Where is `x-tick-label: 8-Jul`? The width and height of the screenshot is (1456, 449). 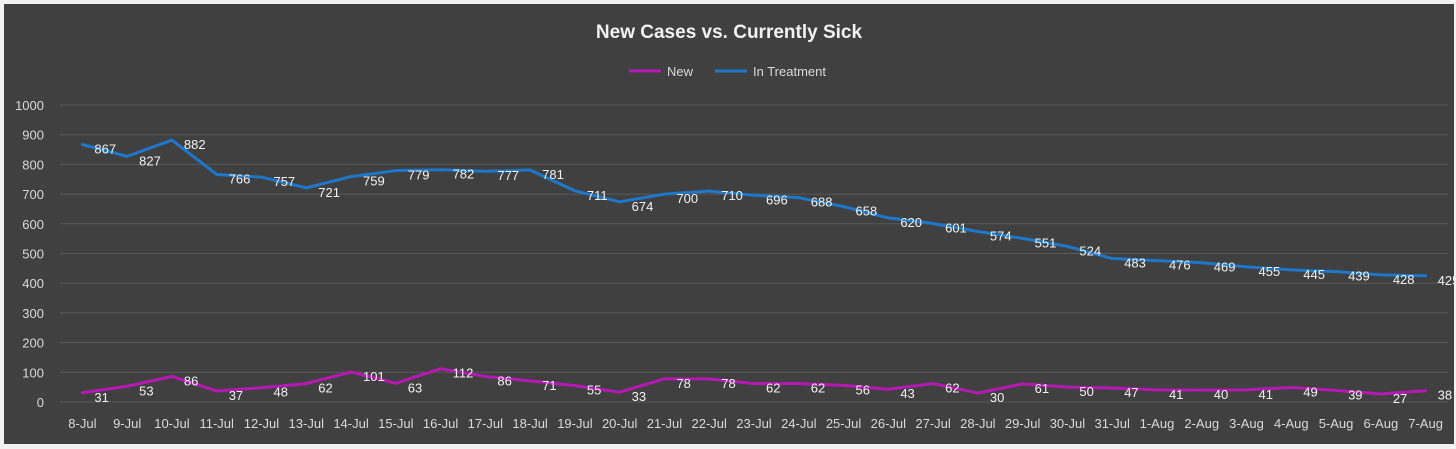
x-tick-label: 8-Jul is located at coordinates (82, 423).